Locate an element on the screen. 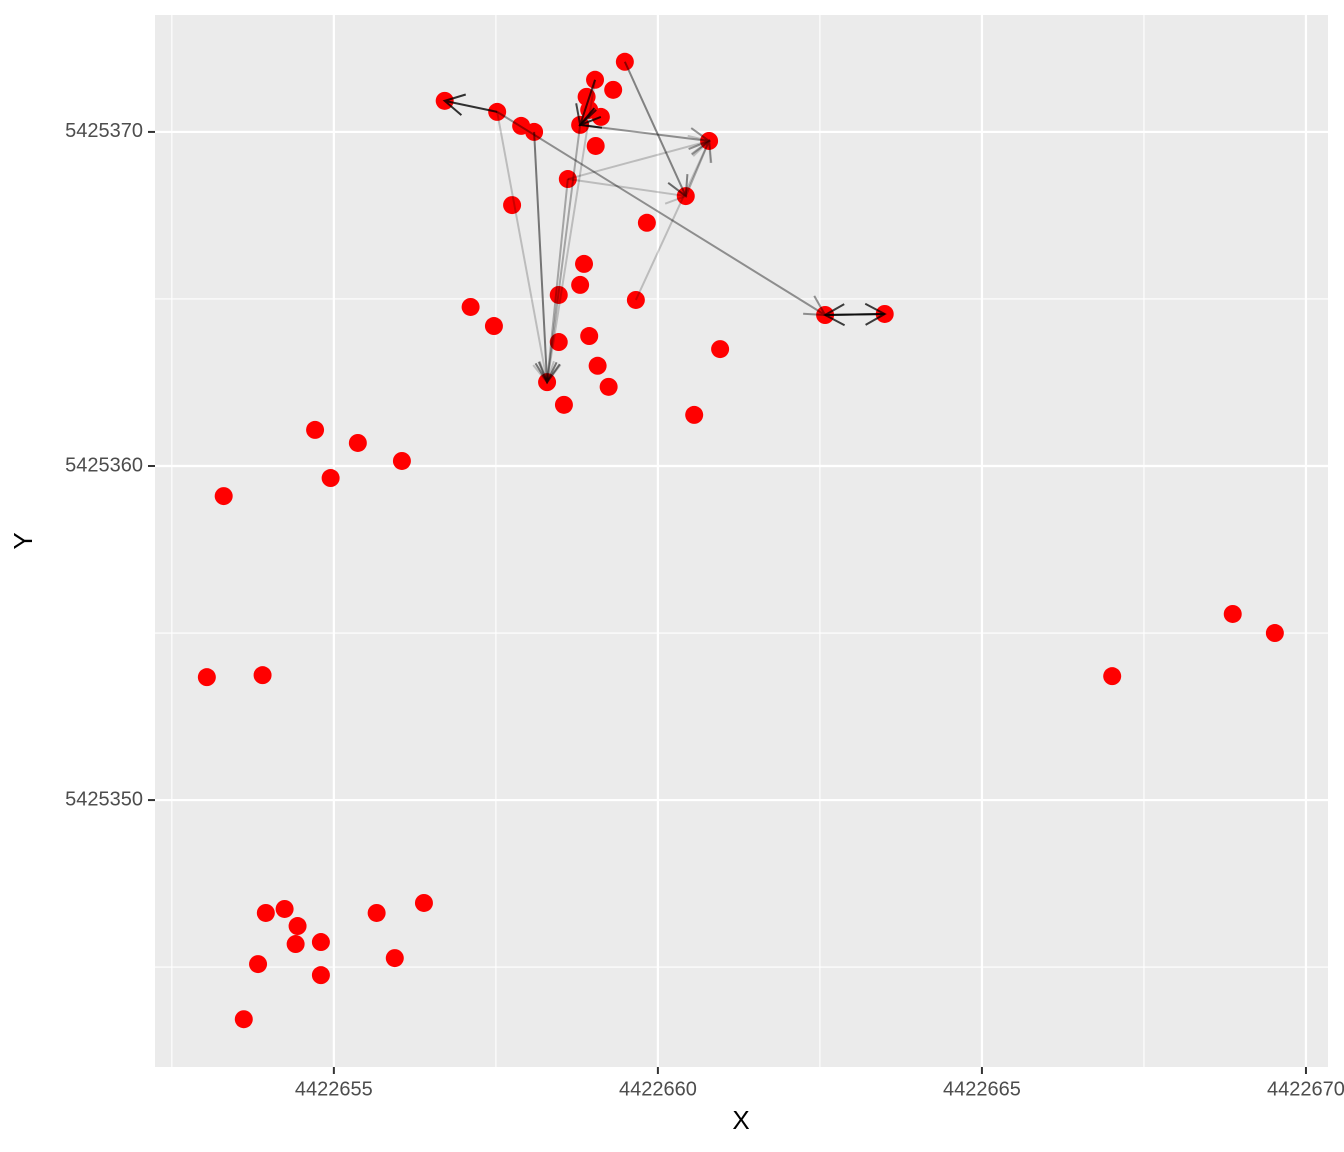 This screenshot has width=1344, height=1152. y-tick-label: 5425350 is located at coordinates (104, 799).